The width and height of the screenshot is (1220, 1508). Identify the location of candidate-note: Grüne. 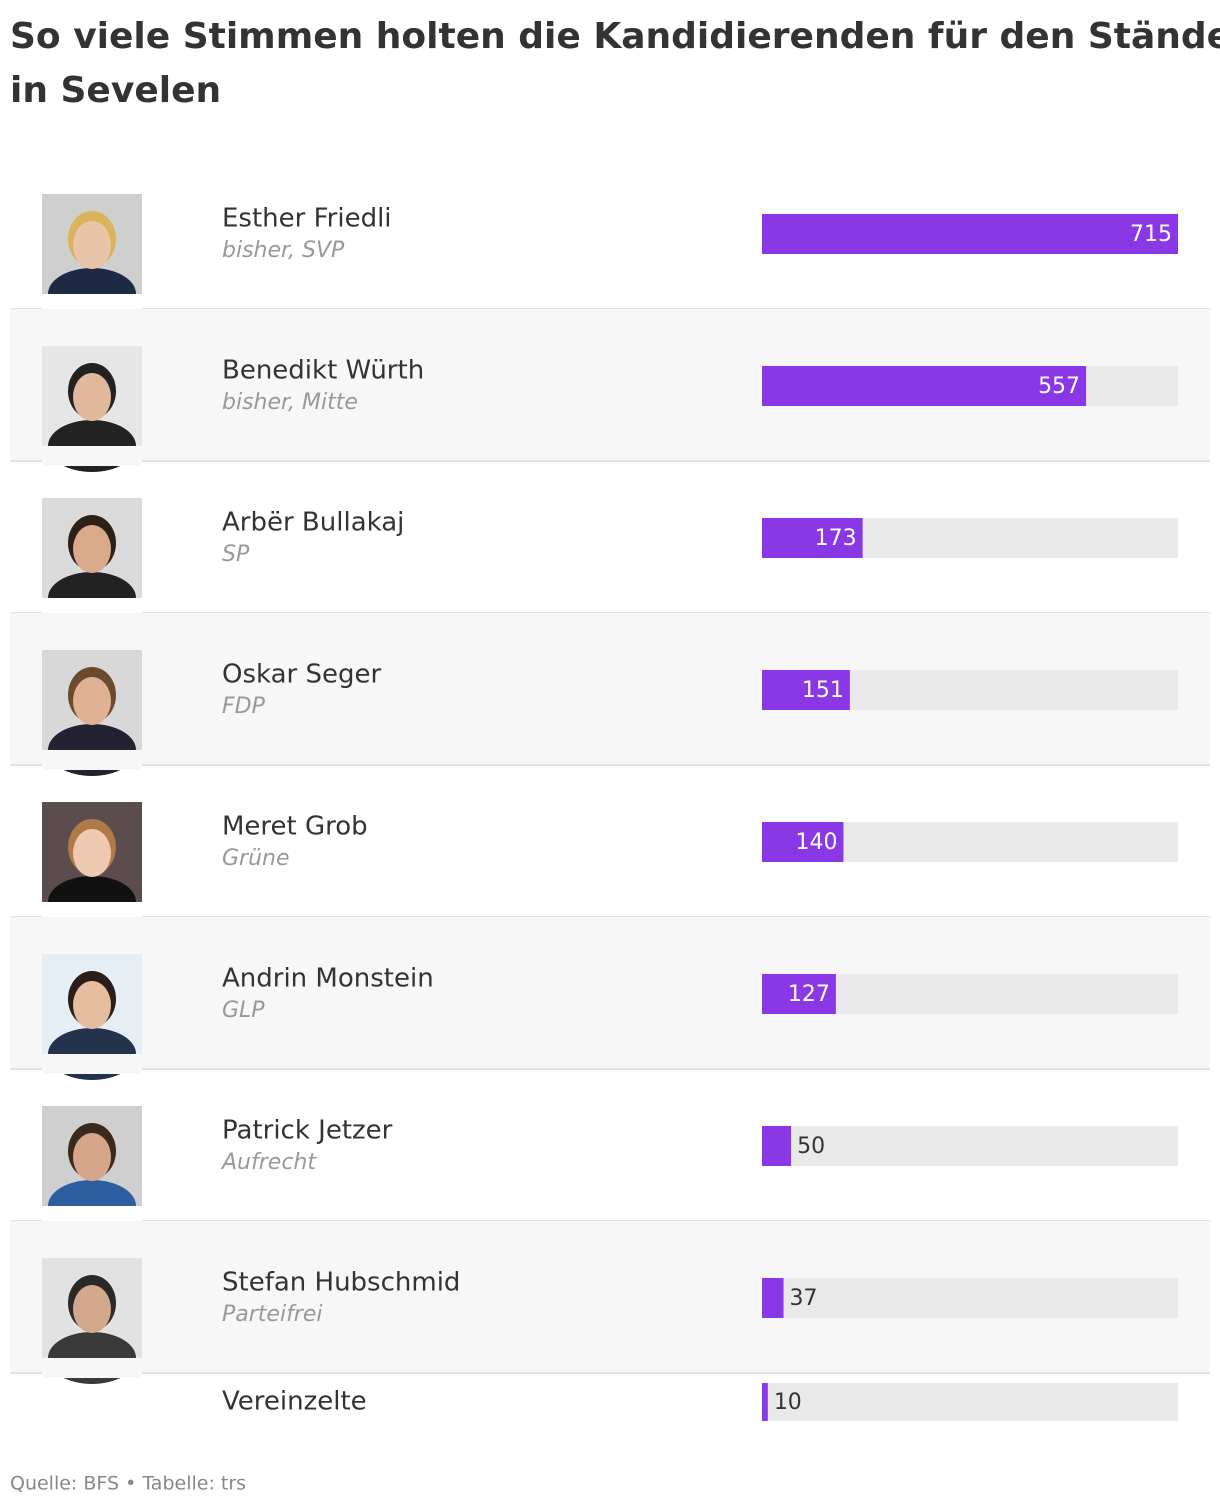
(256, 858).